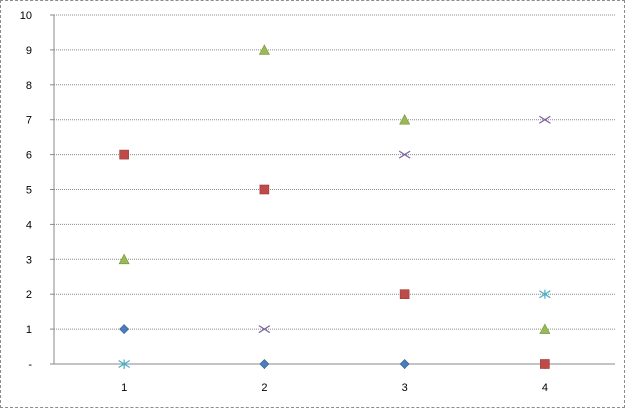  Describe the element at coordinates (29, 225) in the screenshot. I see `y-tick-label: 4` at that location.